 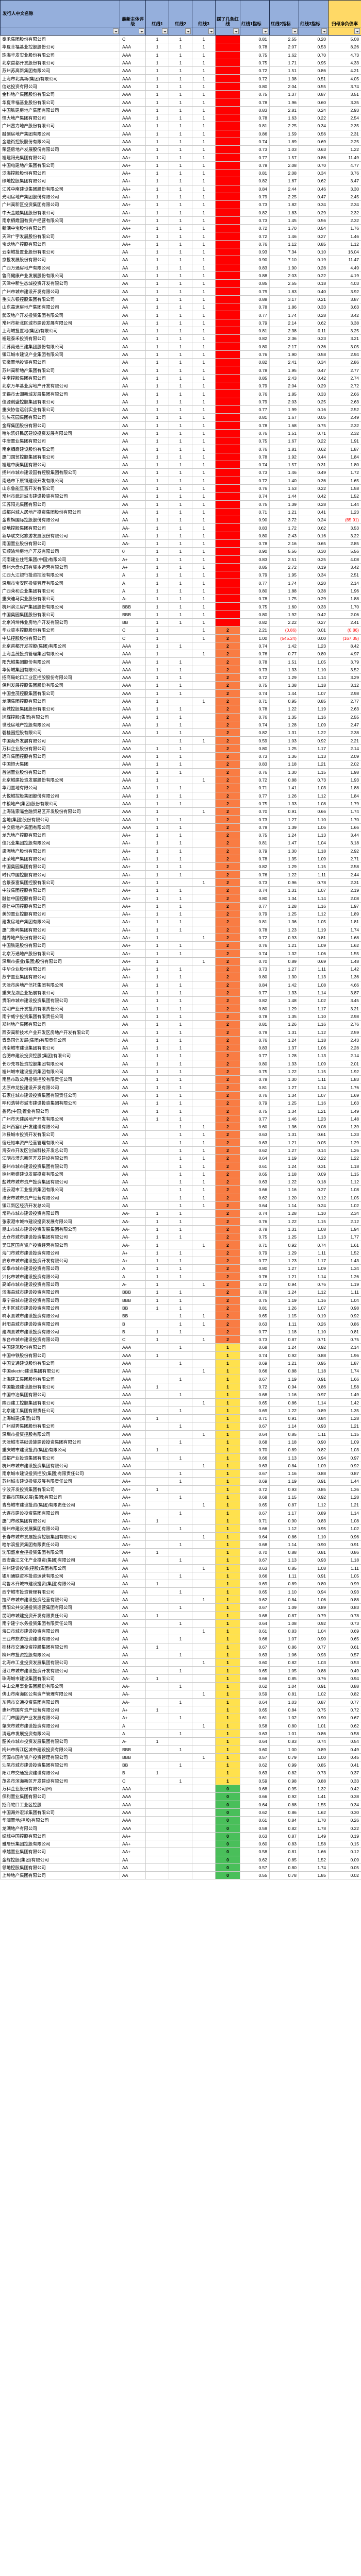 What do you see at coordinates (284, 740) in the screenshot?
I see `redline2-indicator: 1.03` at bounding box center [284, 740].